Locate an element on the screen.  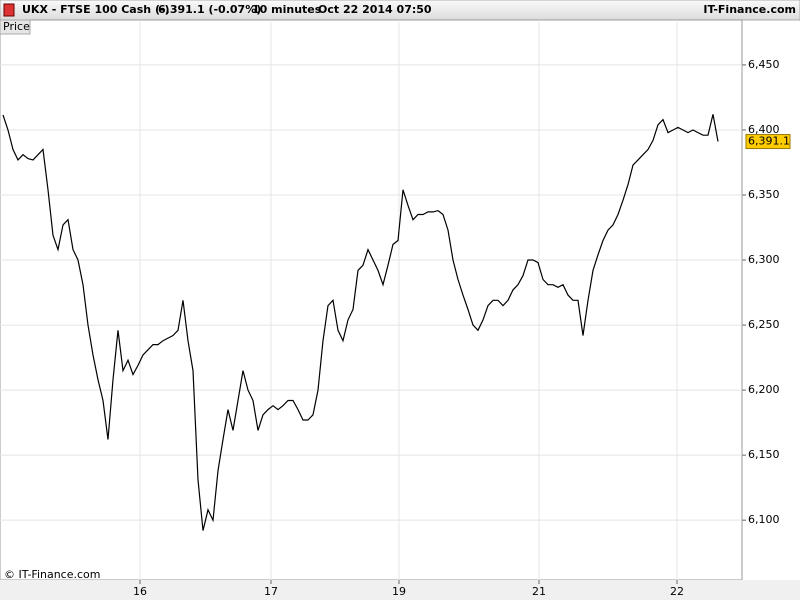
last-price-label: 6,391.1 is located at coordinates (769, 141).